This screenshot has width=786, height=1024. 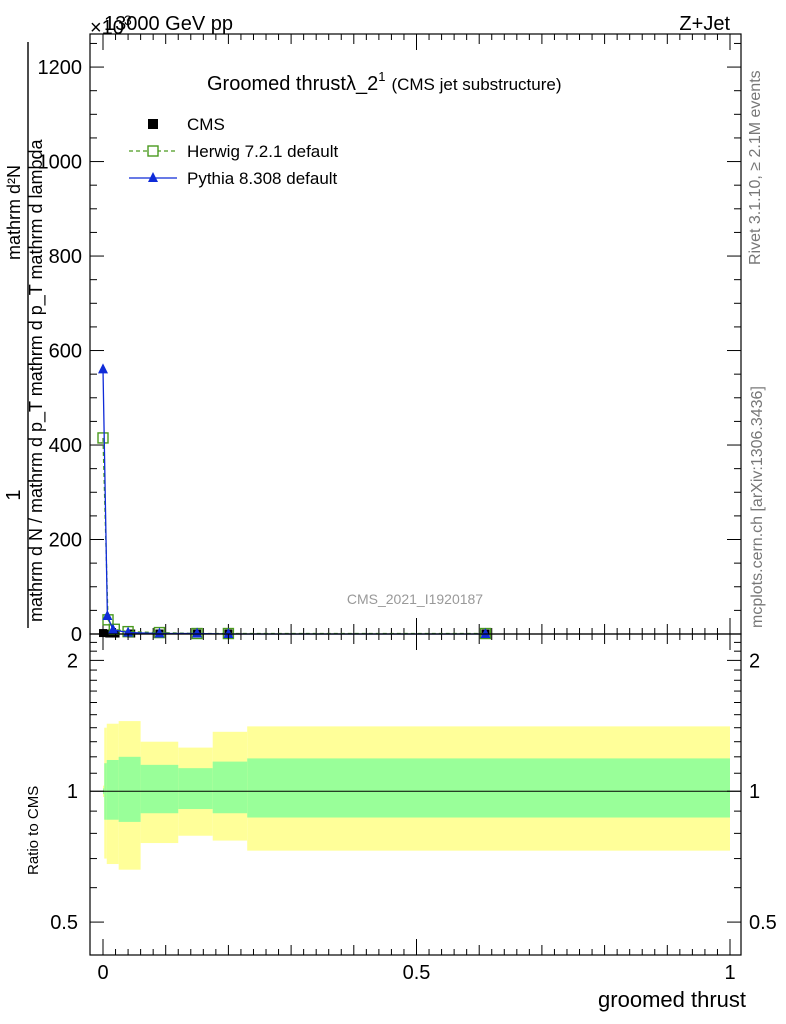 What do you see at coordinates (14, 494) in the screenshot?
I see `y-label-numerator: 1` at bounding box center [14, 494].